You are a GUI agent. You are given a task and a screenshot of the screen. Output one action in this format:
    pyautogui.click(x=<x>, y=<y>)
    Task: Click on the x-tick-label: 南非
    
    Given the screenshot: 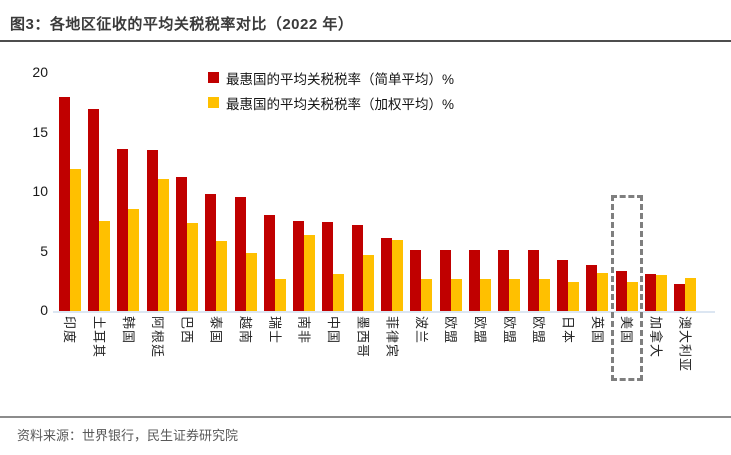 What is the action you would take?
    pyautogui.click(x=304, y=330)
    